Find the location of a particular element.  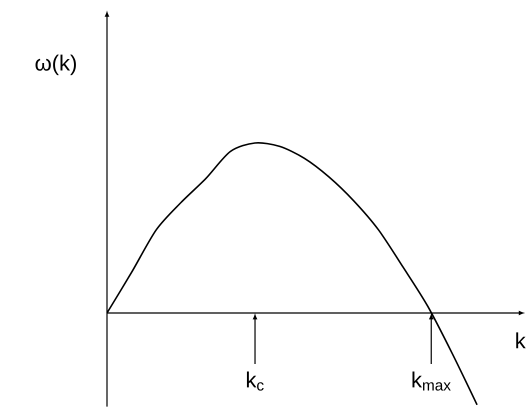

x-axis-title: k is located at coordinates (521, 340).